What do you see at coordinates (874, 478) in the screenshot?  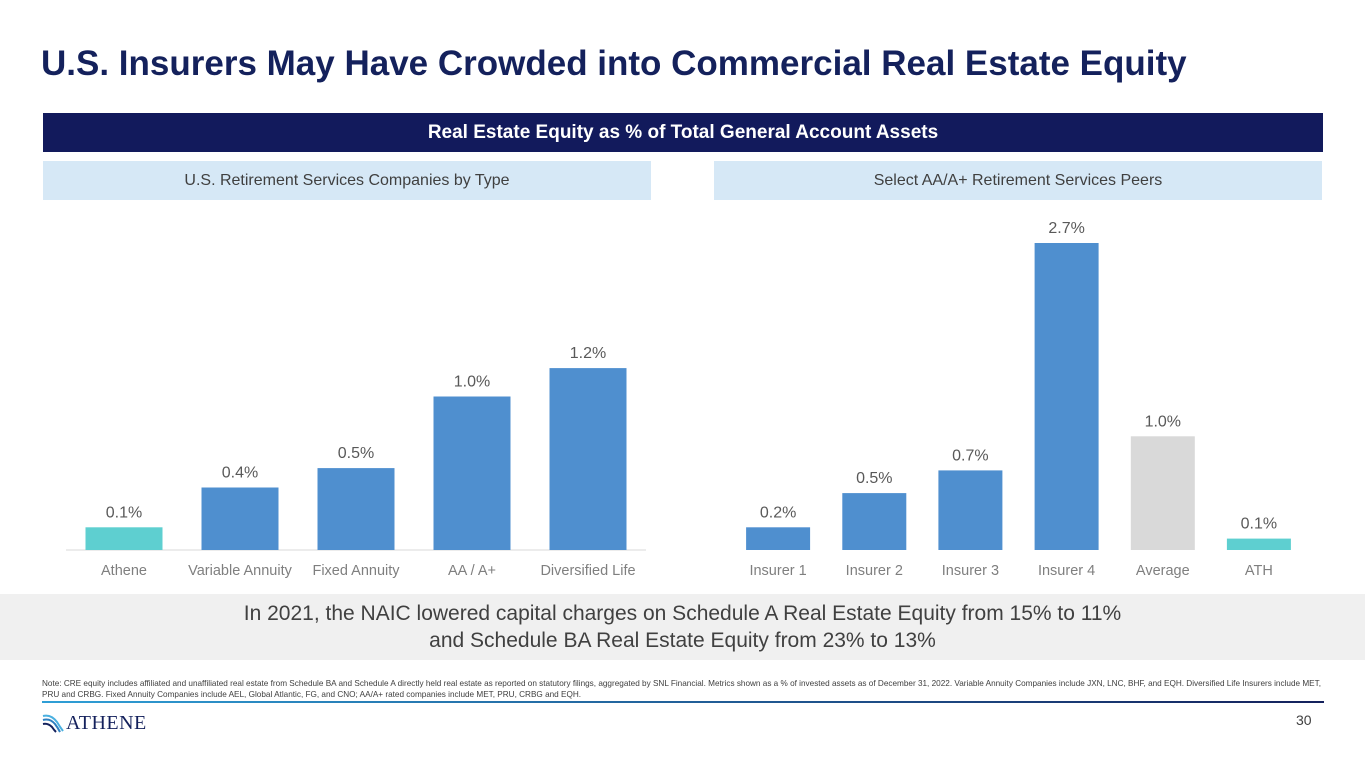 I see `chart2-value-label-2: 0.5%` at bounding box center [874, 478].